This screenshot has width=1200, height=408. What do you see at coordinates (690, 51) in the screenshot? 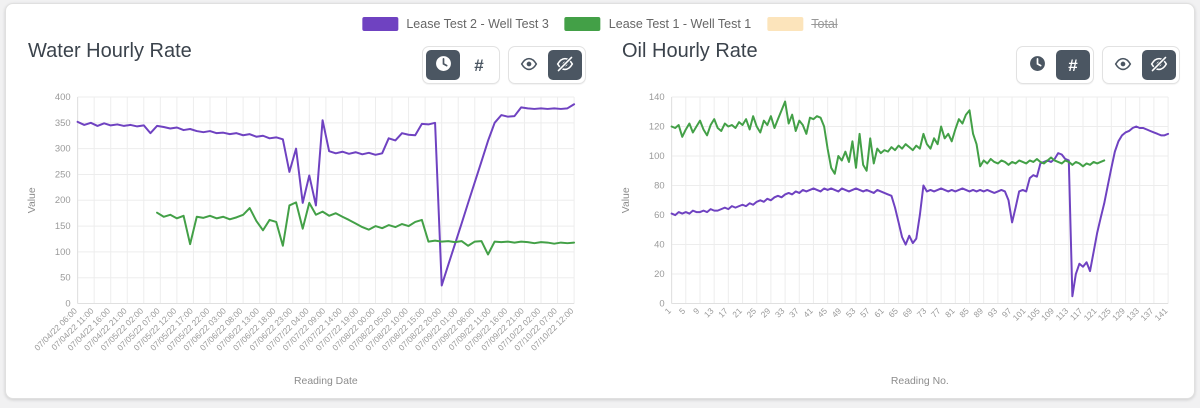
I see `oil-chart-title: Oil Hourly Rate` at bounding box center [690, 51].